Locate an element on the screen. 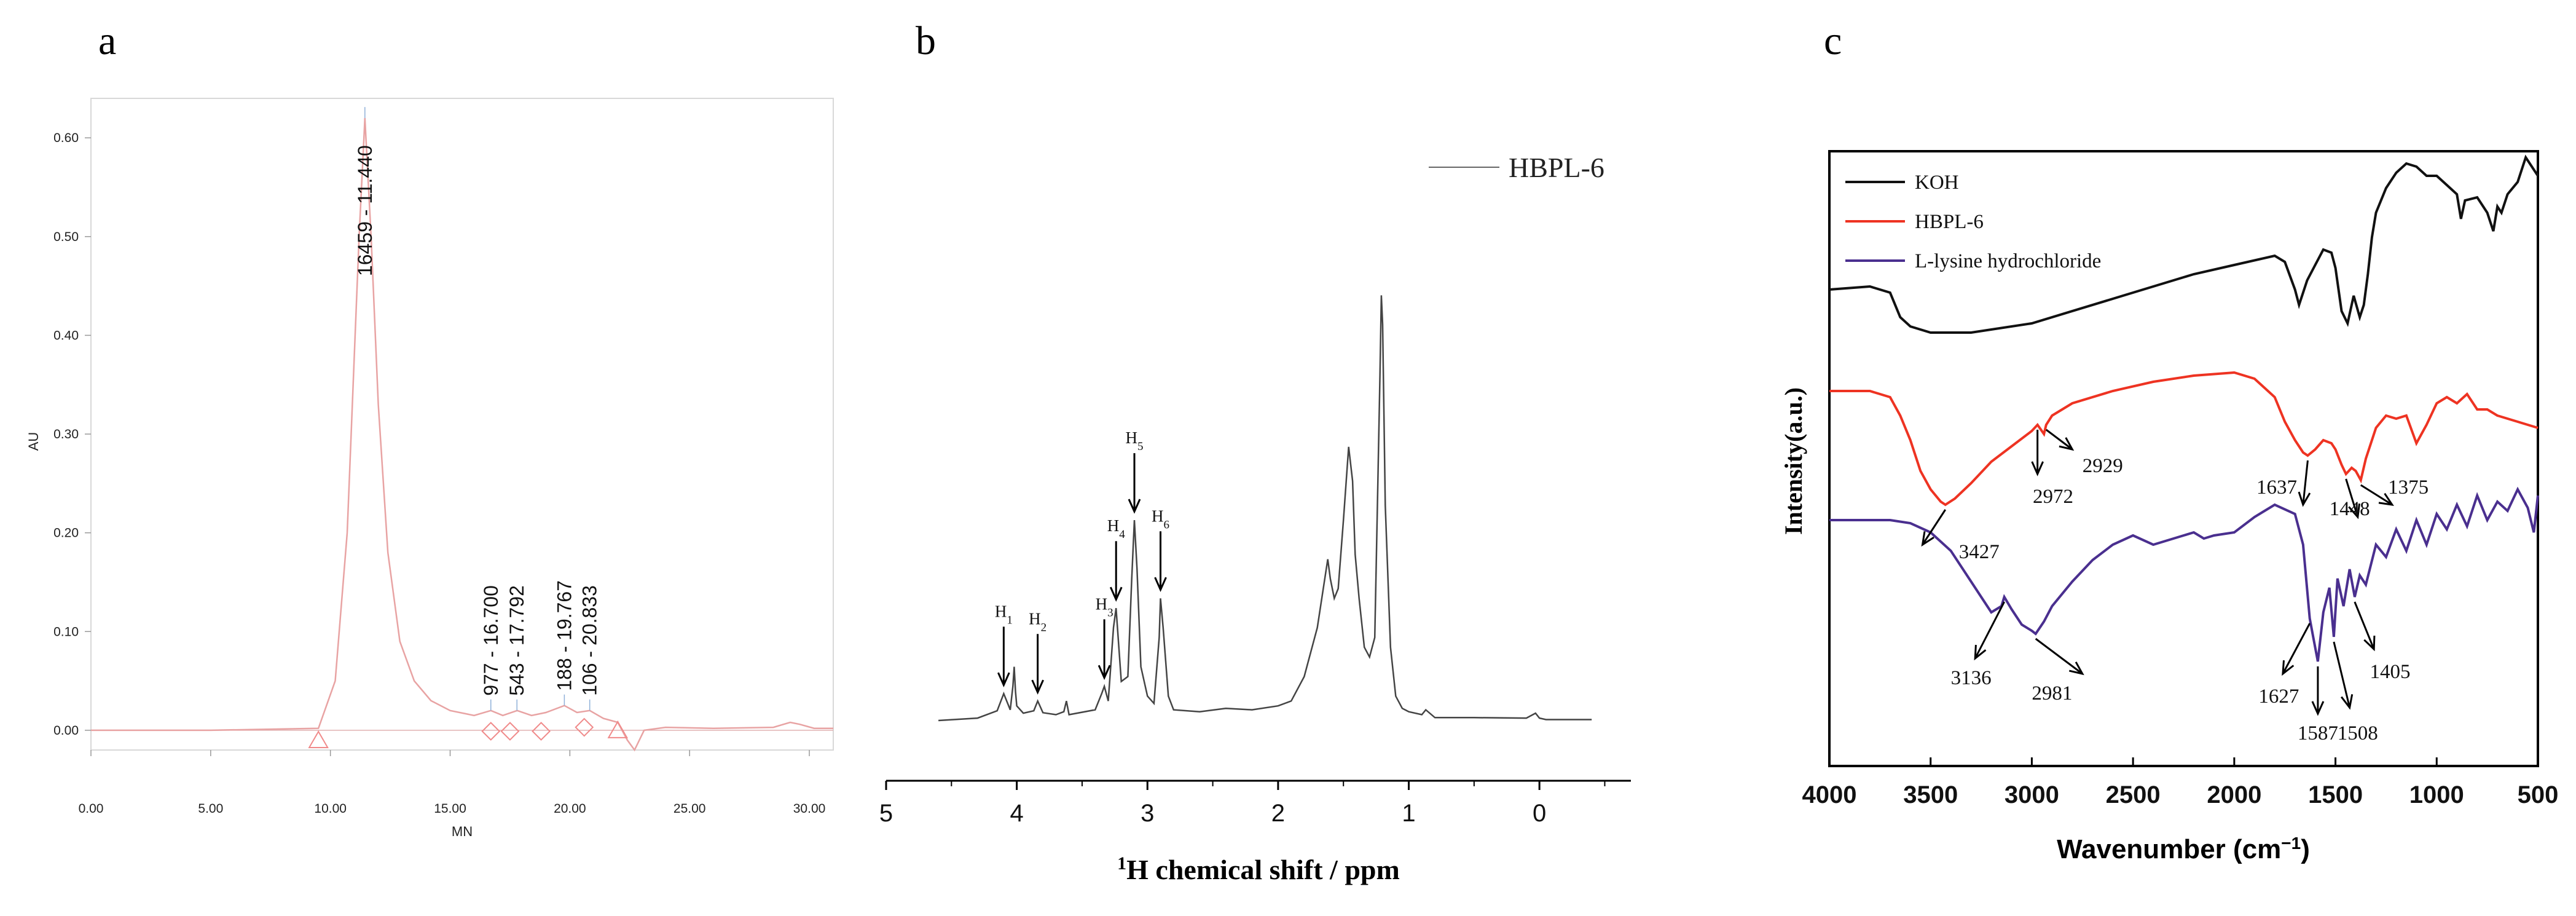  chart-b-annotation-label: H5 is located at coordinates (1135, 441).